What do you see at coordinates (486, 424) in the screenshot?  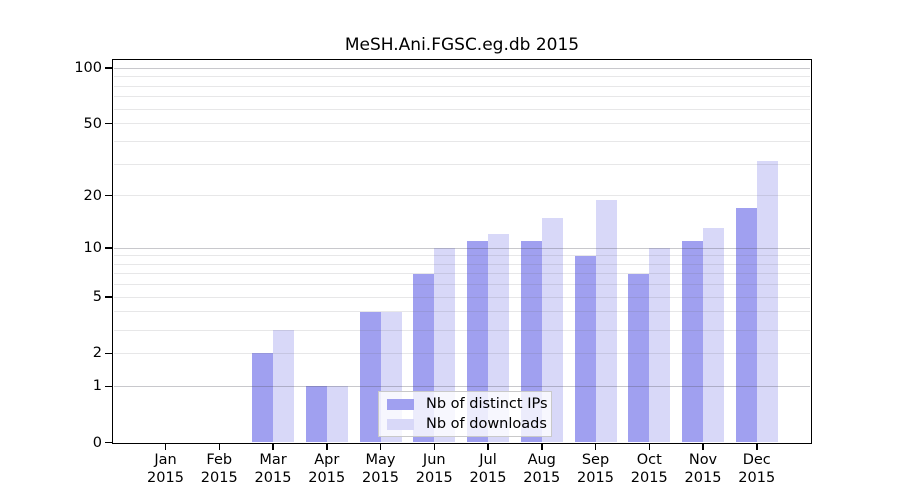 I see `legend-label-downloads: Nb of downloads` at bounding box center [486, 424].